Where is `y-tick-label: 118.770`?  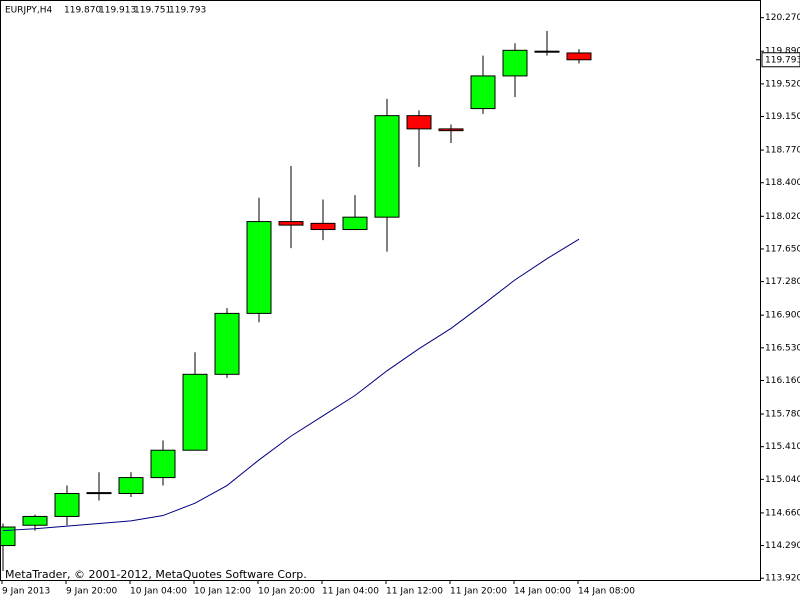 y-tick-label: 118.770 is located at coordinates (782, 151).